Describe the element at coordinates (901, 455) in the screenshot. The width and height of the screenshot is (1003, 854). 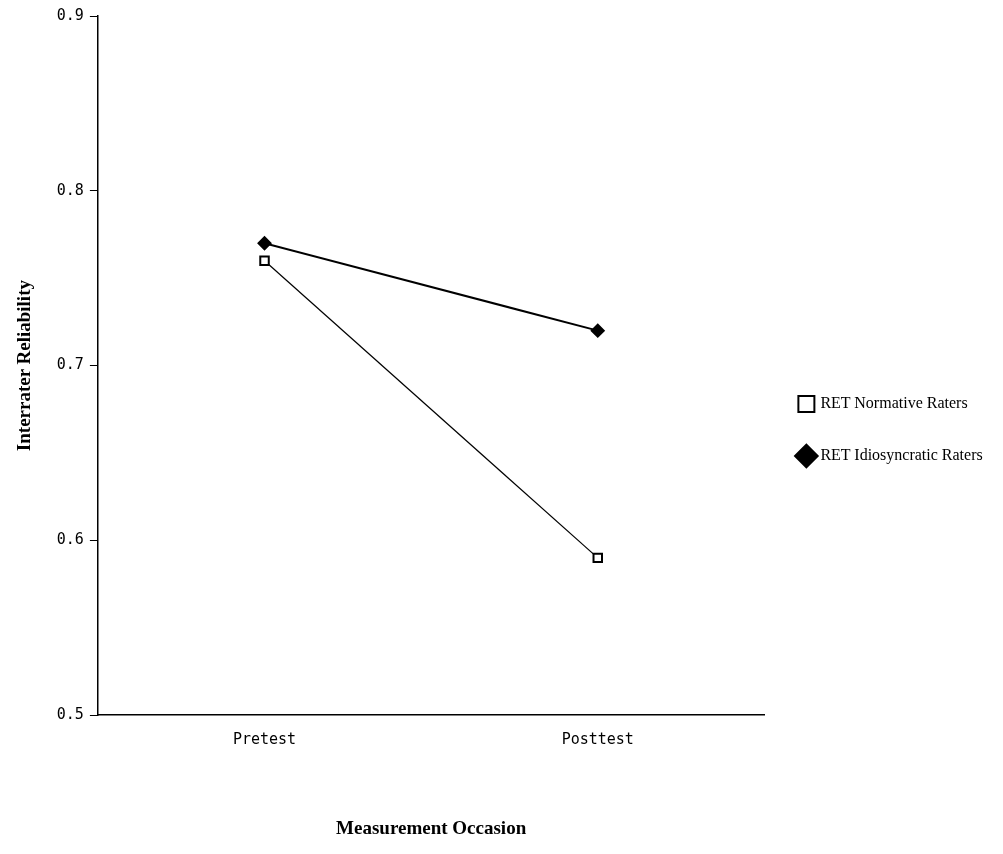
I see `legend-label: RET Idiosyncratic Raters` at that location.